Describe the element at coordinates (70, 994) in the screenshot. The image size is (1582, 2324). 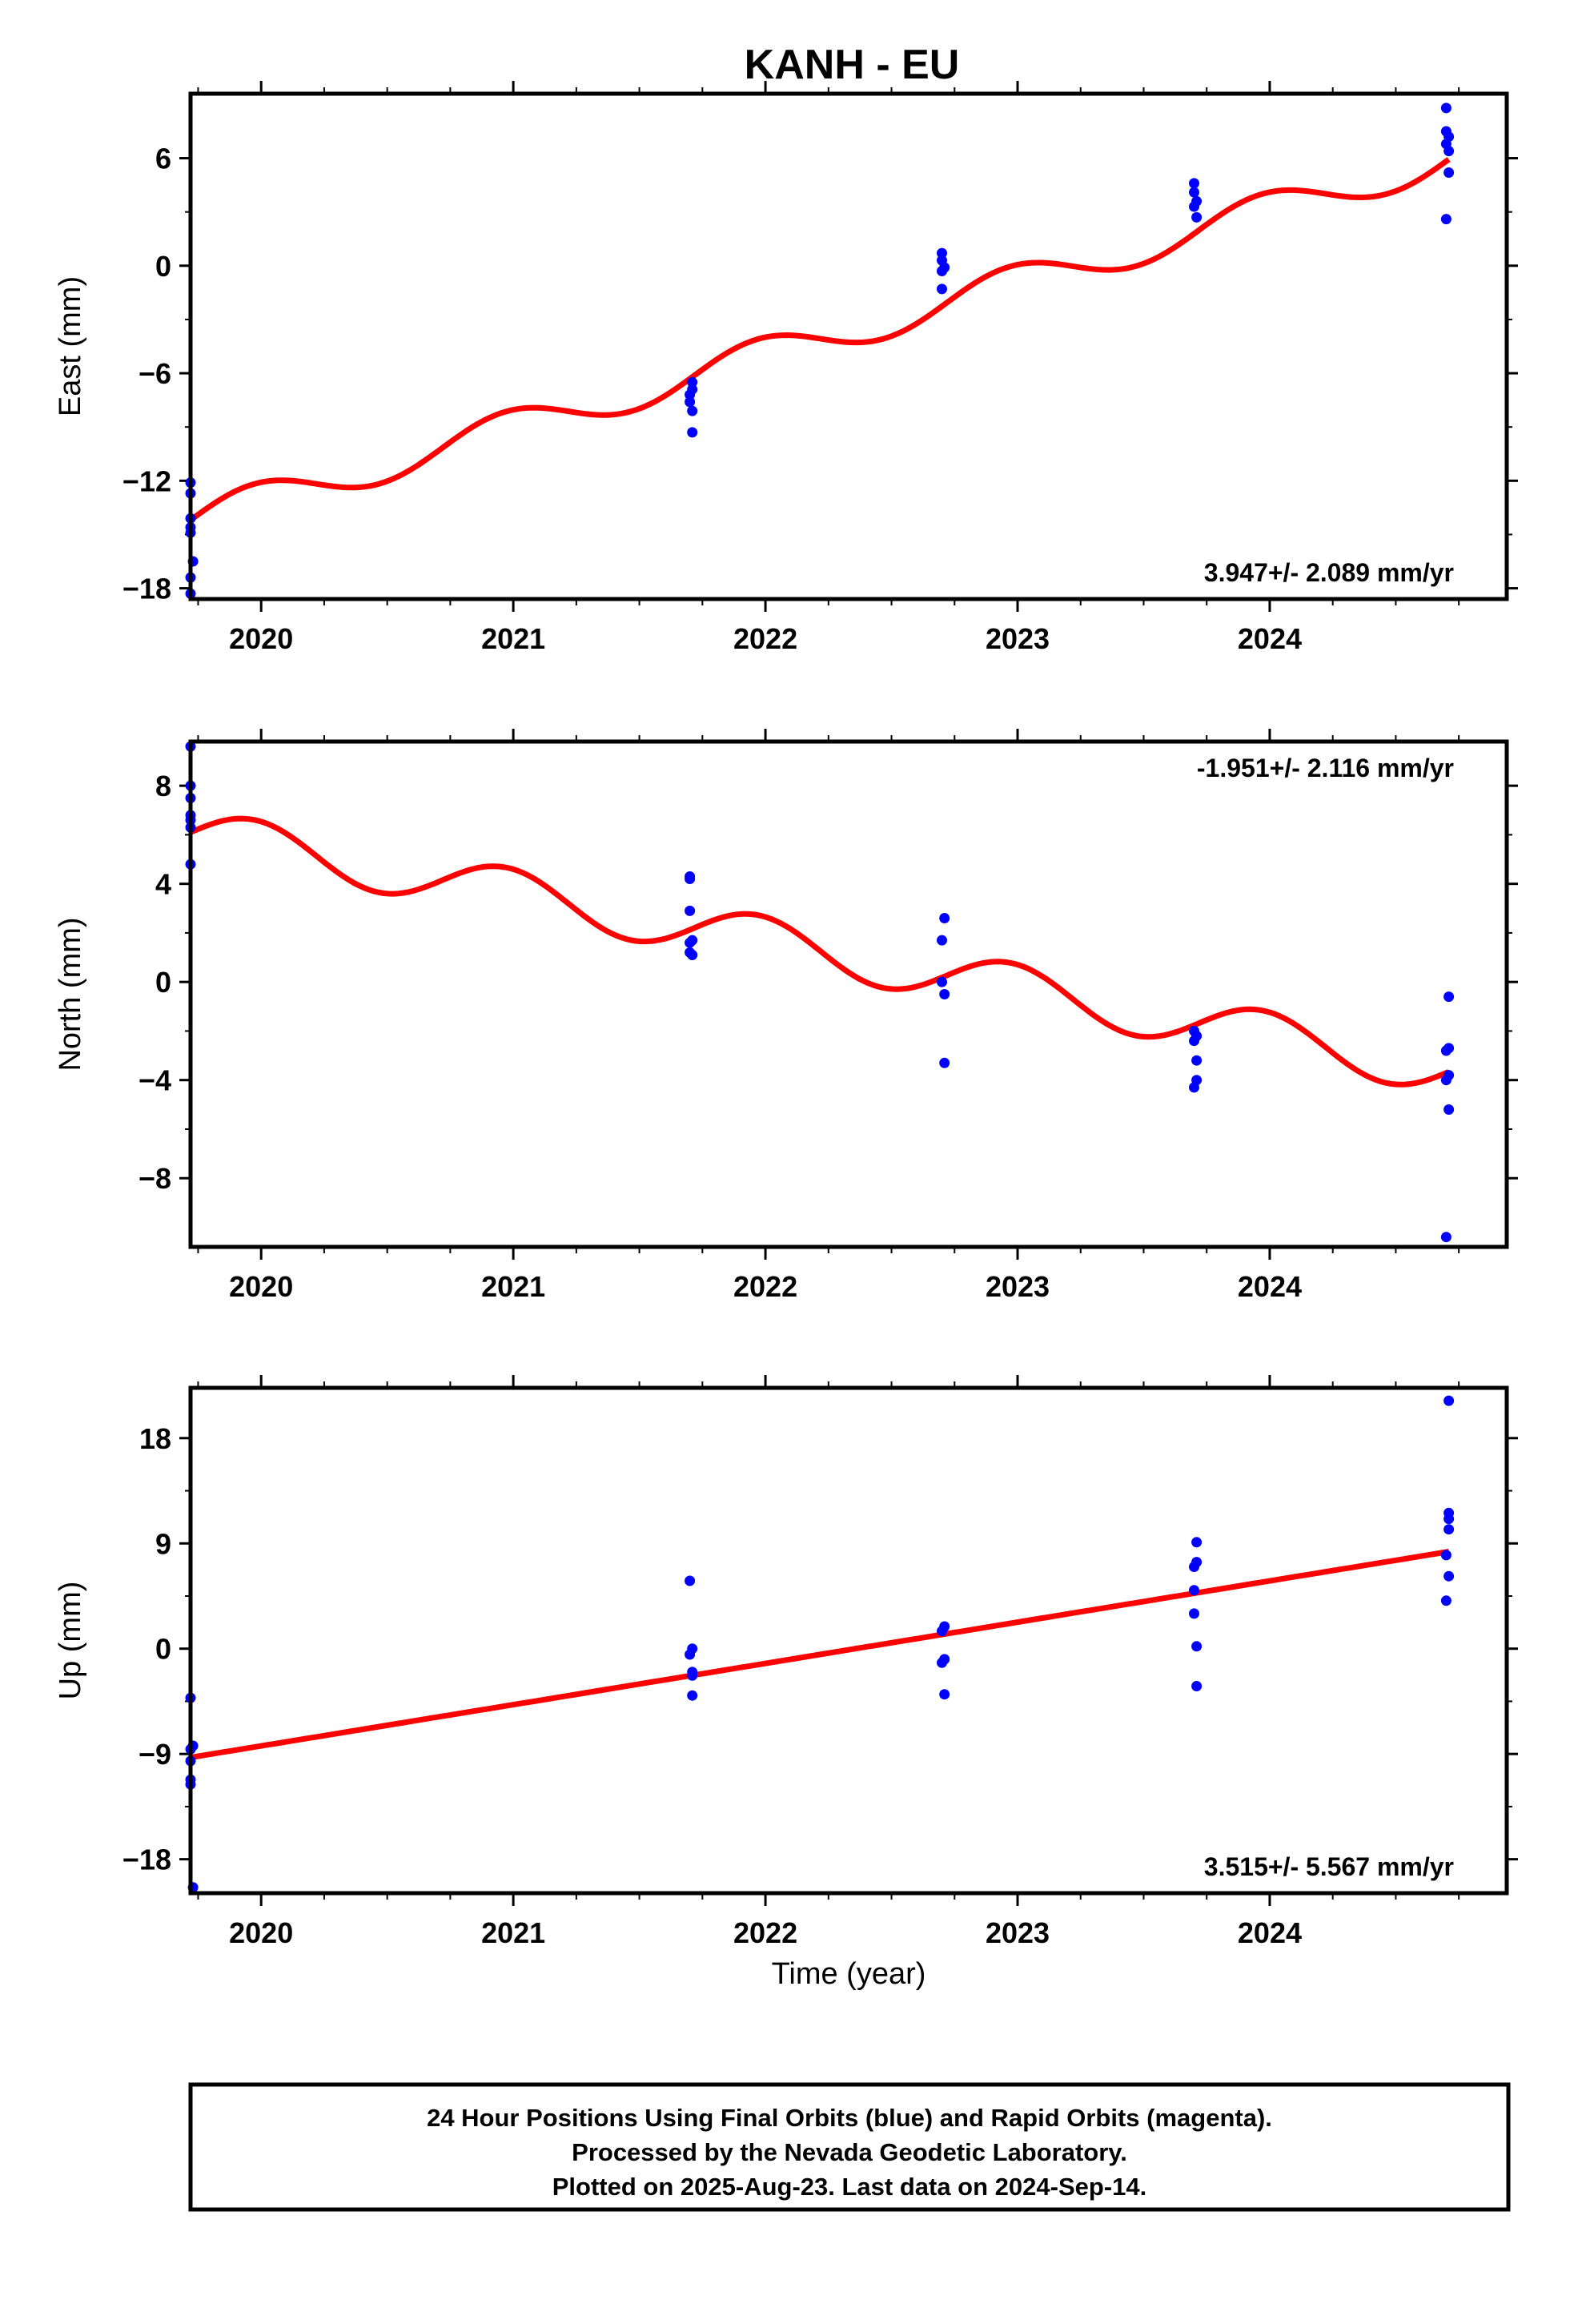
I see `north-ylabel: North (mm)` at that location.